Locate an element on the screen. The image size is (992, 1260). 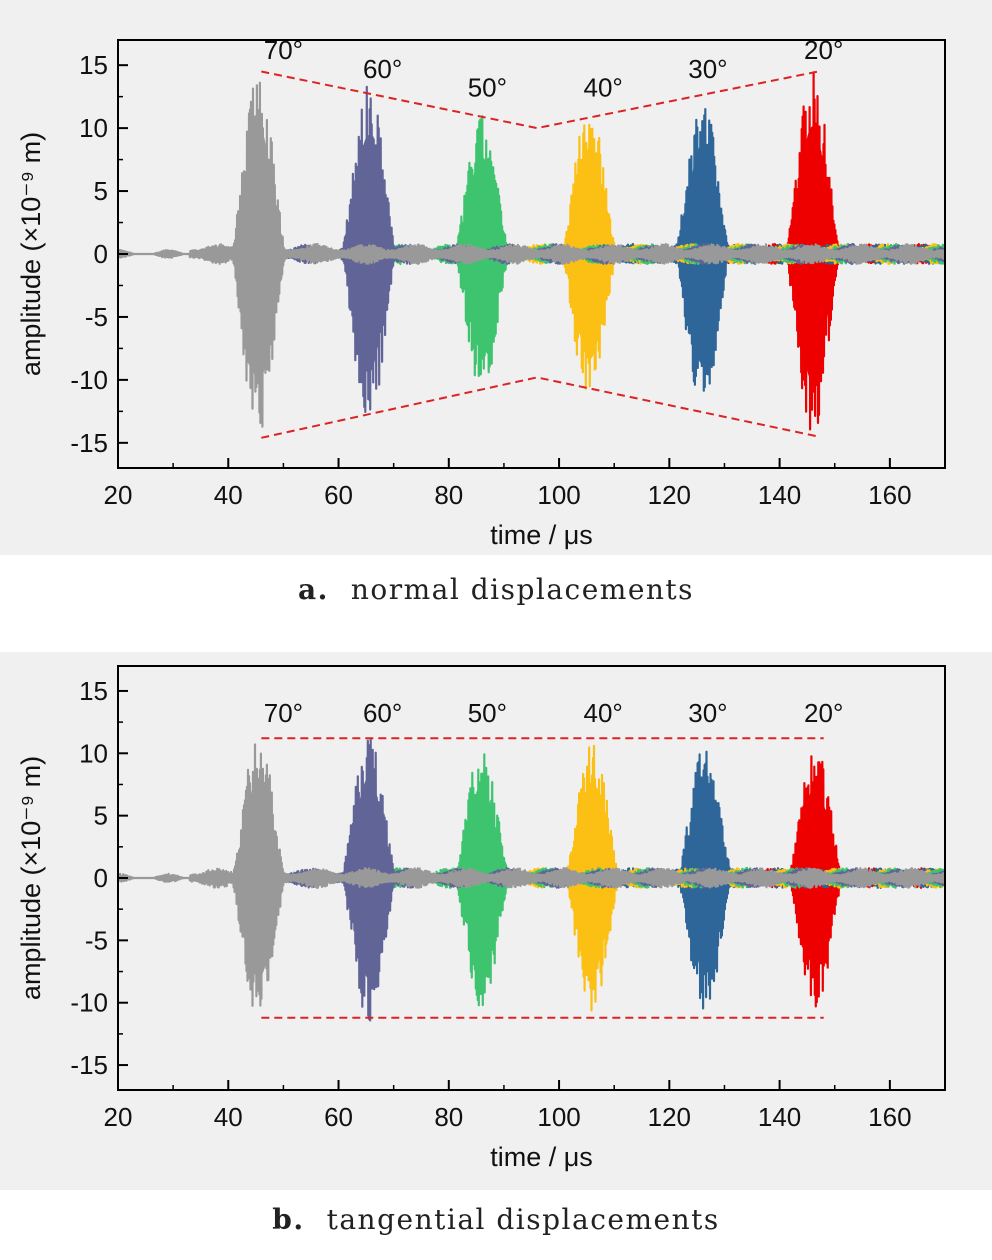
caption-a: a. normal displacements is located at coordinates (496, 589).